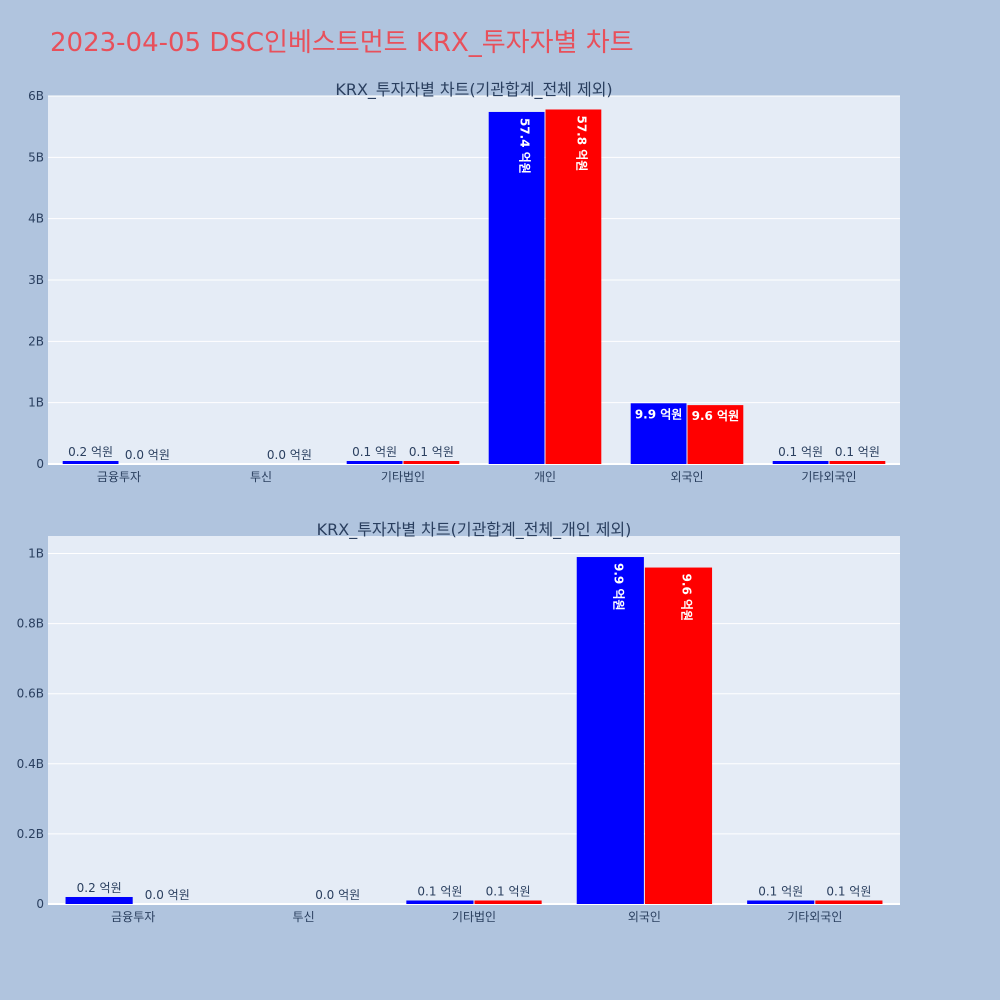 The image size is (1000, 1000). What do you see at coordinates (473, 90) in the screenshot?
I see `chart-title: KRX_투자자별 차트(기관합계_전체 제외)` at bounding box center [473, 90].